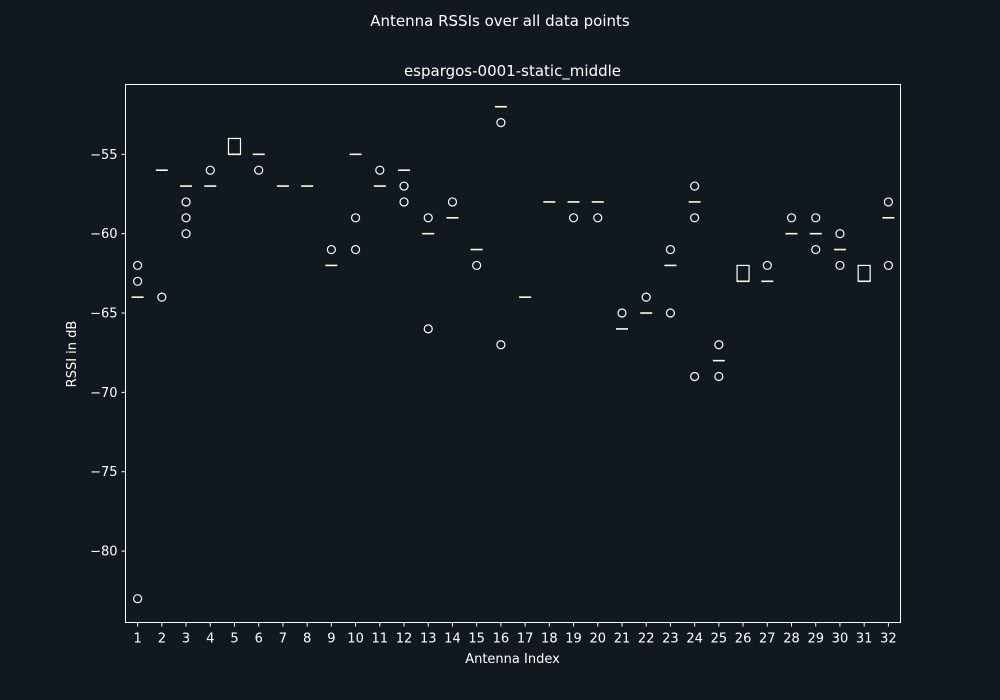  I want to click on x-tick-label: 8, so click(307, 639).